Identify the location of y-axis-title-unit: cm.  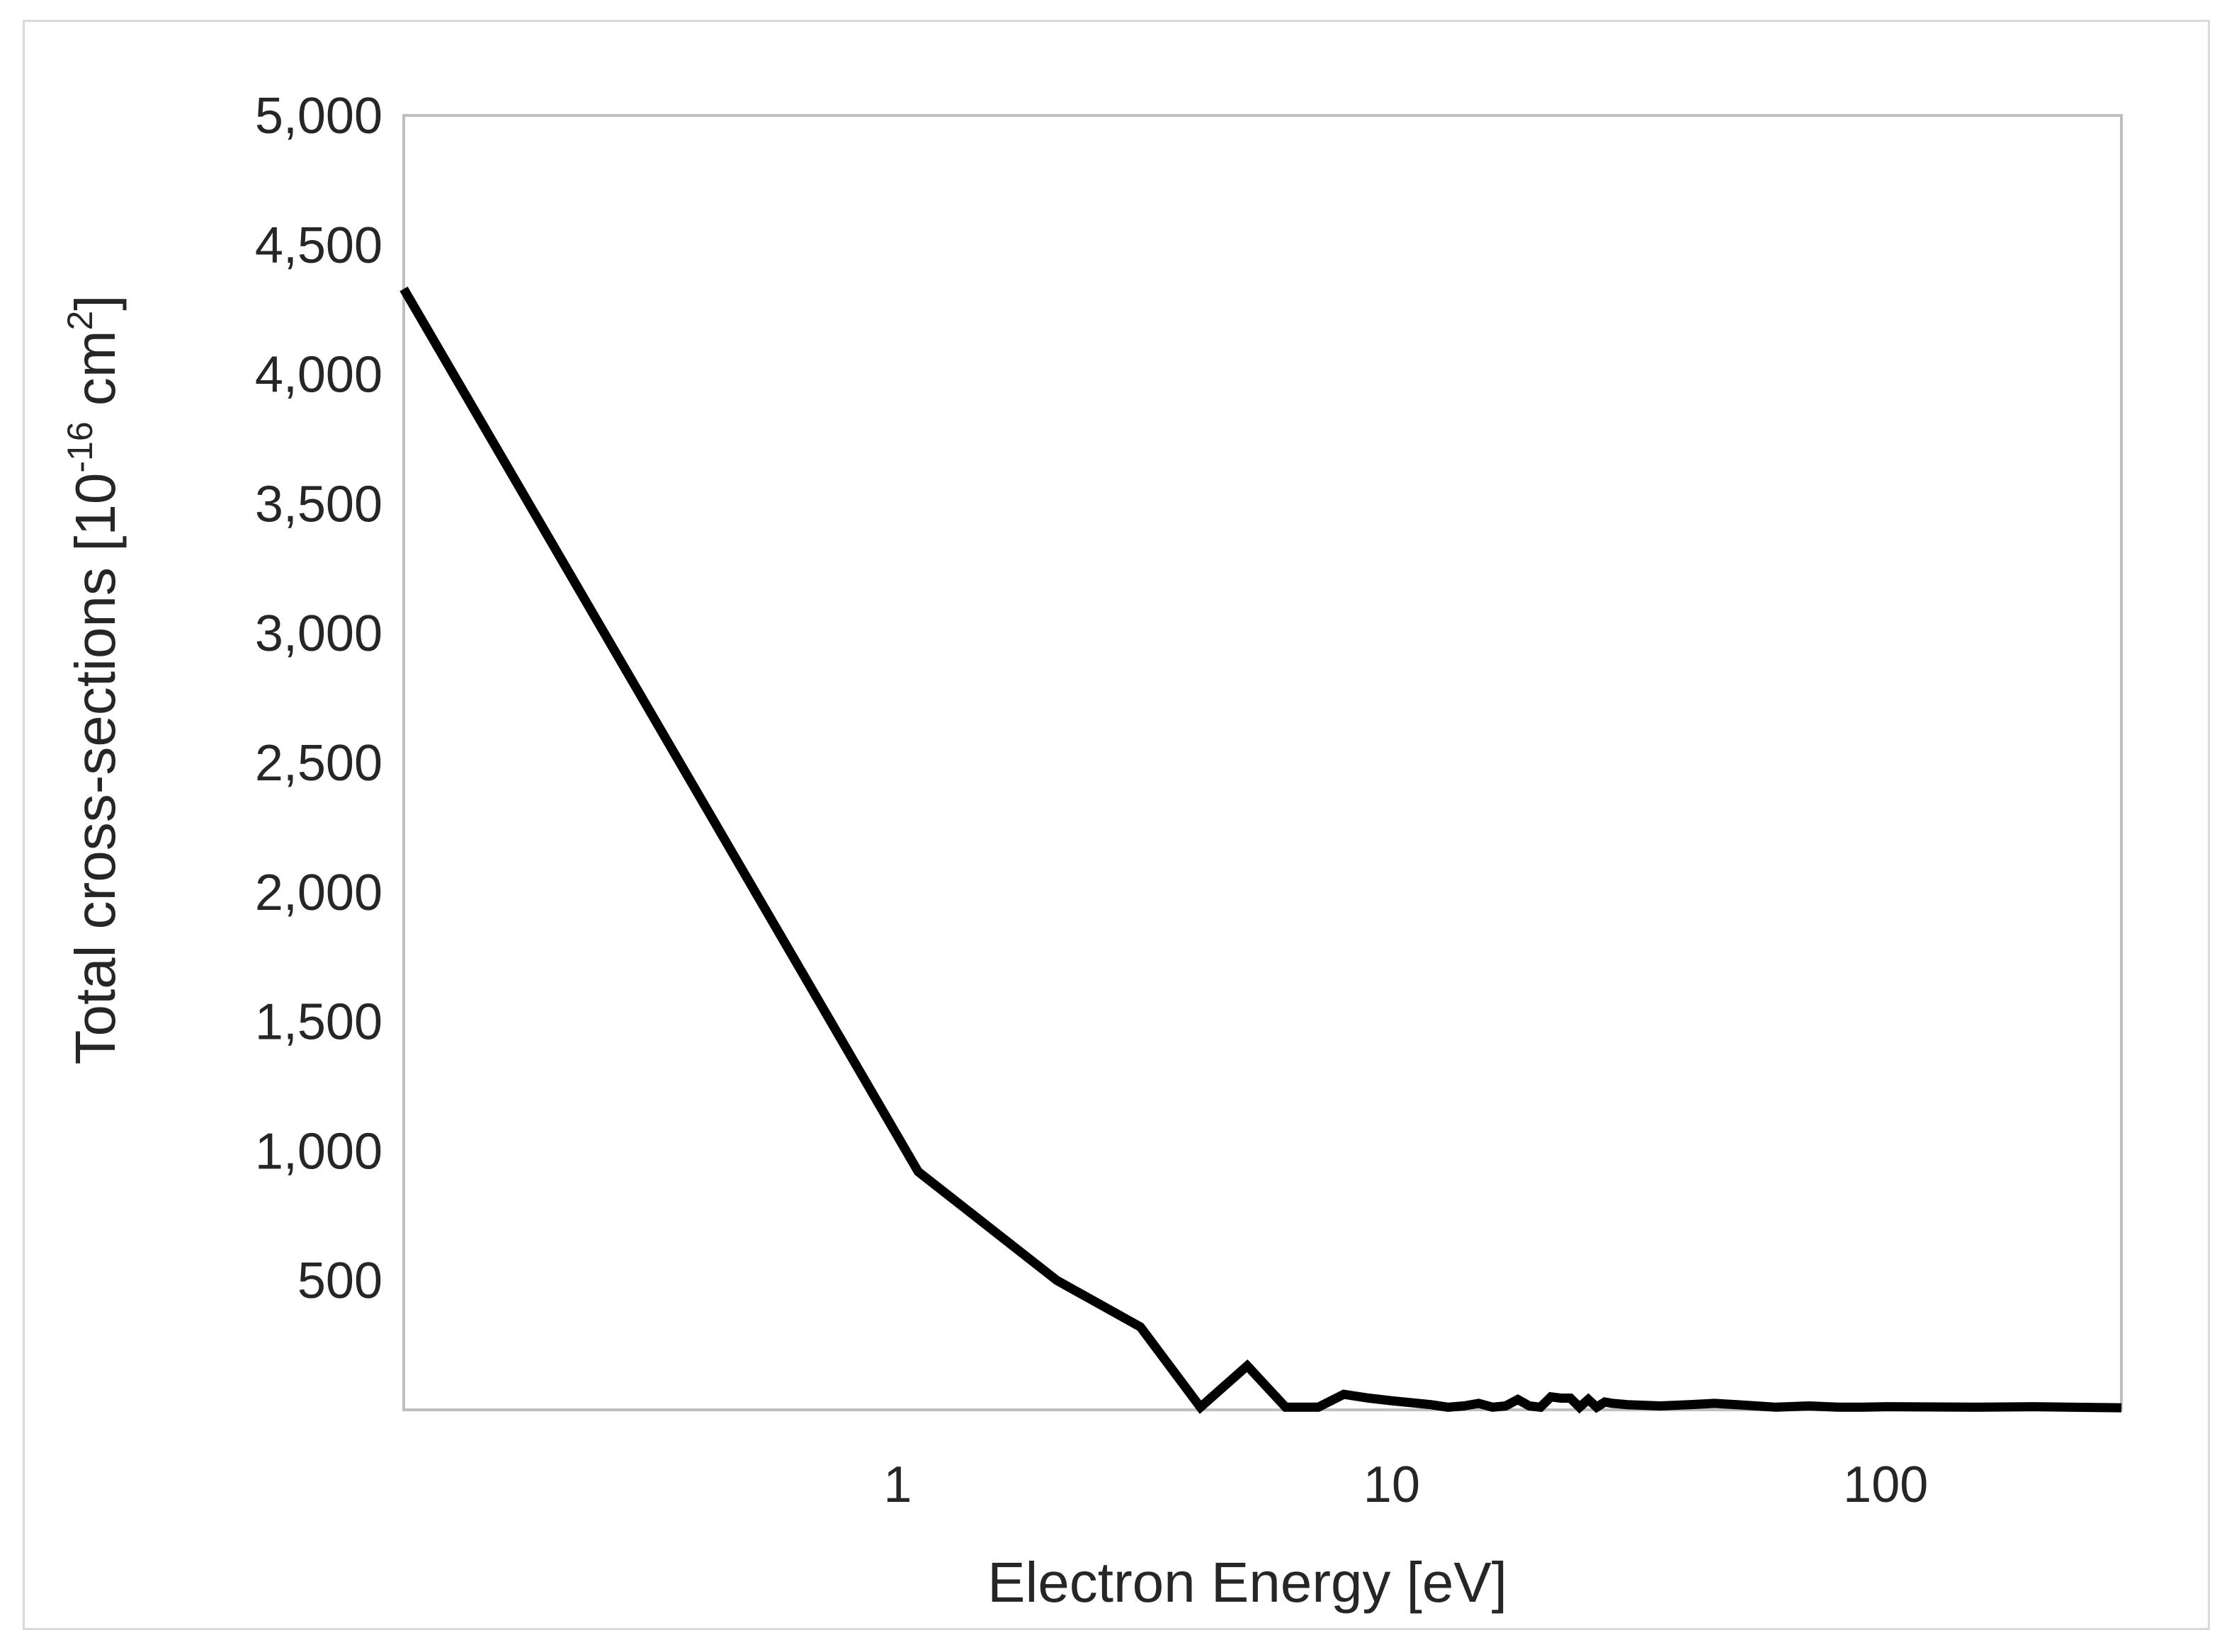
(96, 376).